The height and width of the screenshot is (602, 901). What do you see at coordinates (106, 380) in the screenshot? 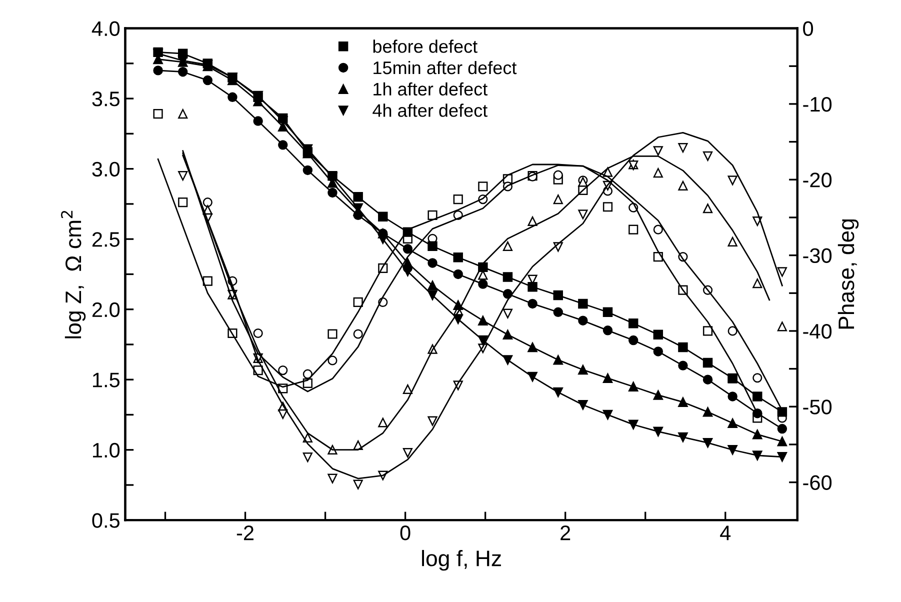
I see `y-tick-label: 1.5` at bounding box center [106, 380].